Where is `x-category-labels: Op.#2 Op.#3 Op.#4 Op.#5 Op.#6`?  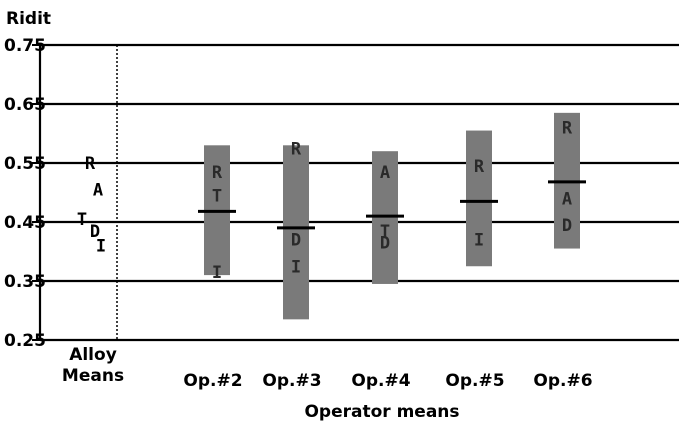
x-category-labels: Op.#2 Op.#3 Op.#4 Op.#5 Op.#6 is located at coordinates (387, 381).